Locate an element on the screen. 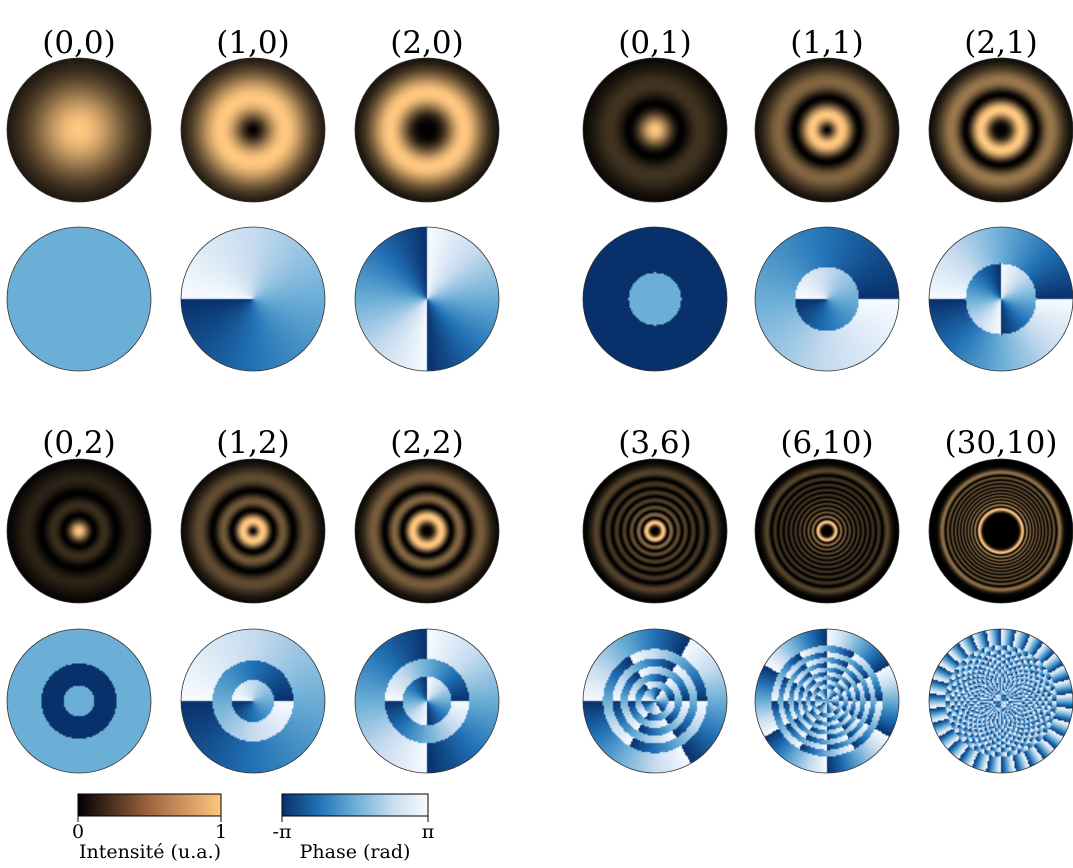 This screenshot has width=1073, height=868. mode-title-0-0: (0,0) is located at coordinates (79, 43).